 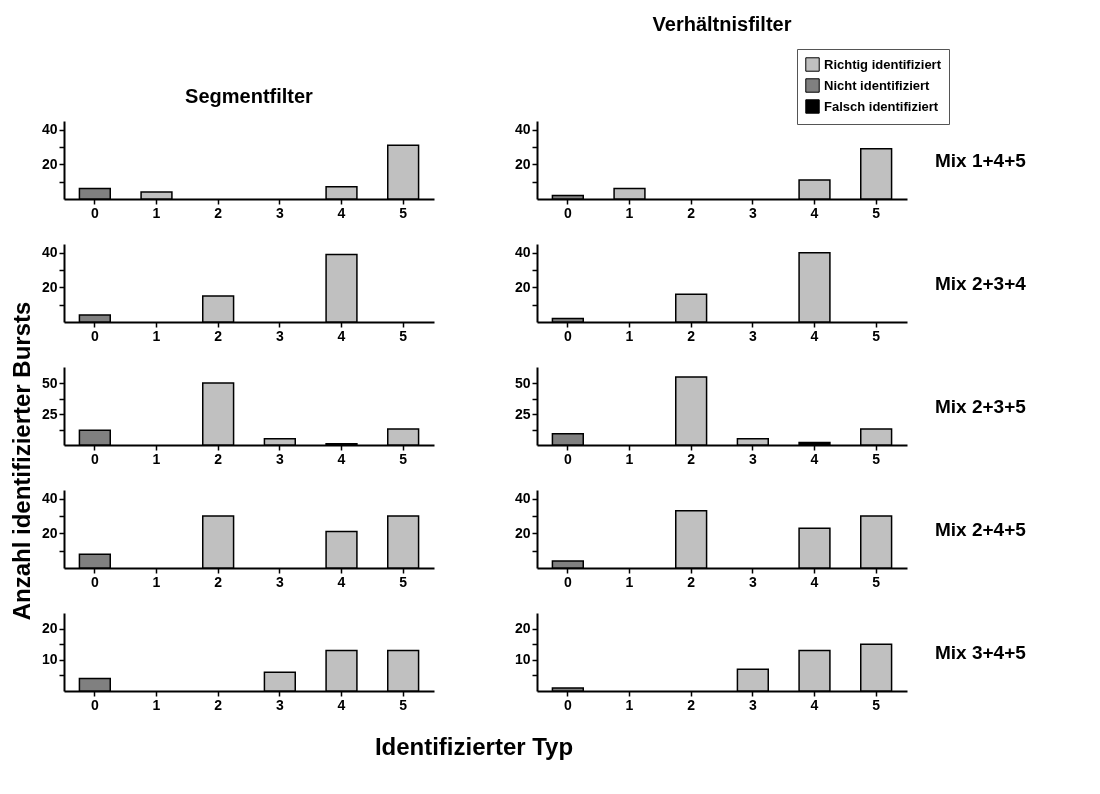 What do you see at coordinates (981, 529) in the screenshot?
I see `text: Mix 2+4+5` at bounding box center [981, 529].